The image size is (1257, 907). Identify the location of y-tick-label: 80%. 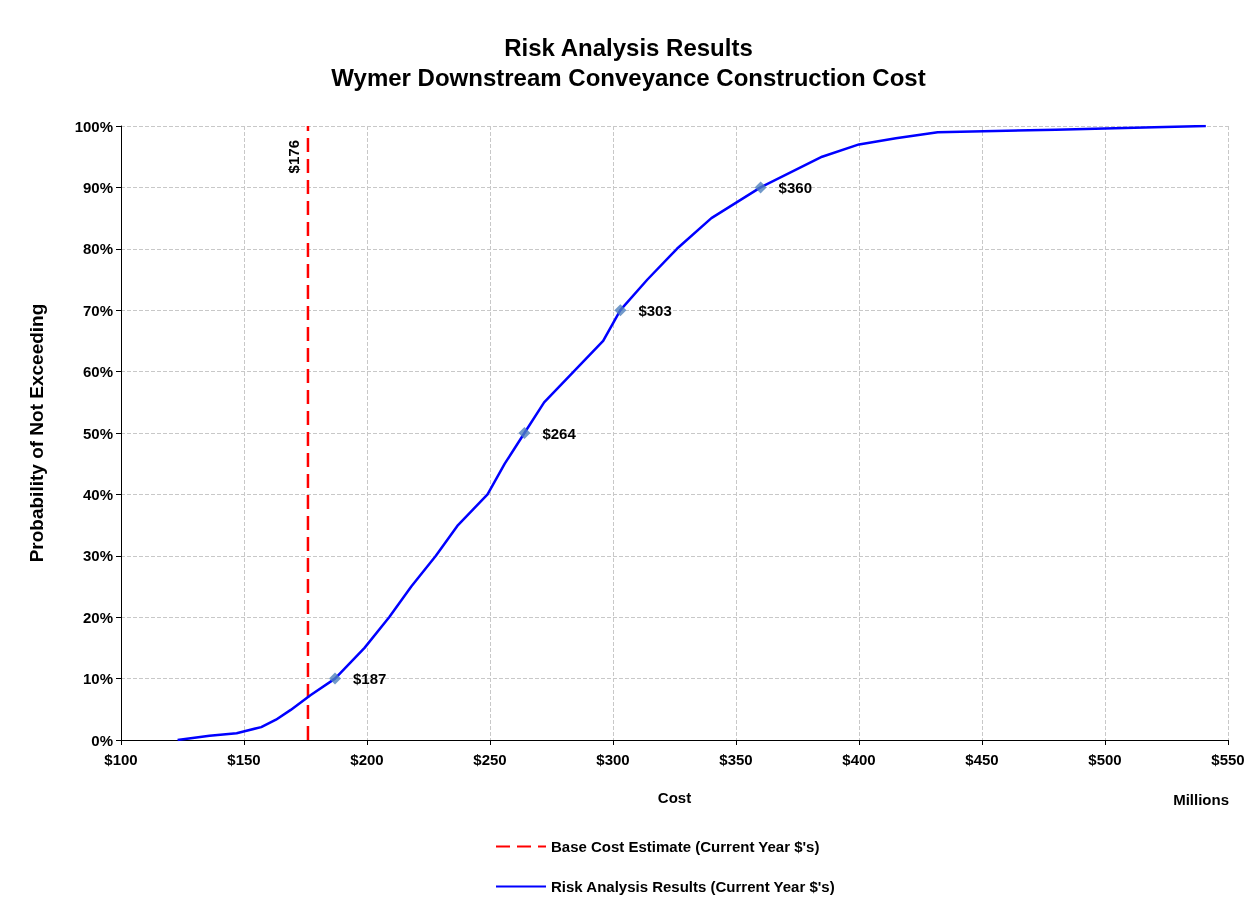
(97, 249).